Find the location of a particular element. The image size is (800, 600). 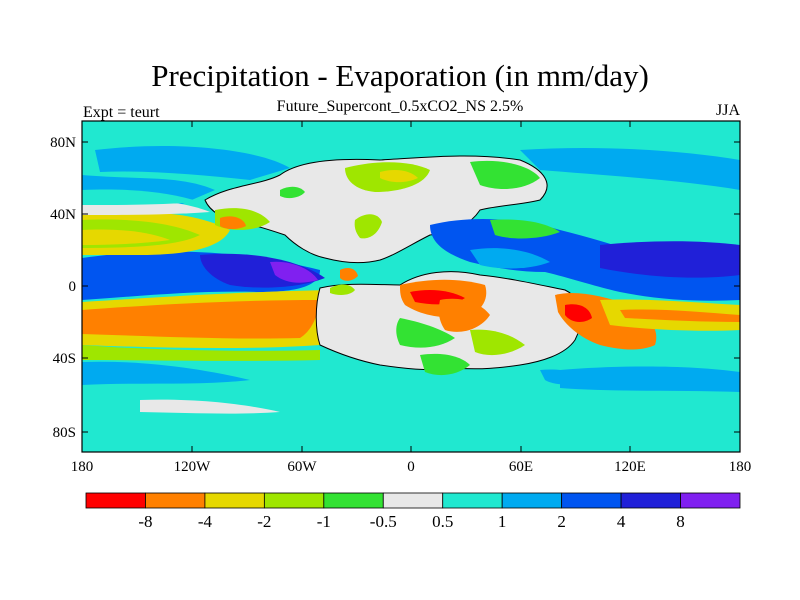

x-tick-label: 0 is located at coordinates (411, 467).